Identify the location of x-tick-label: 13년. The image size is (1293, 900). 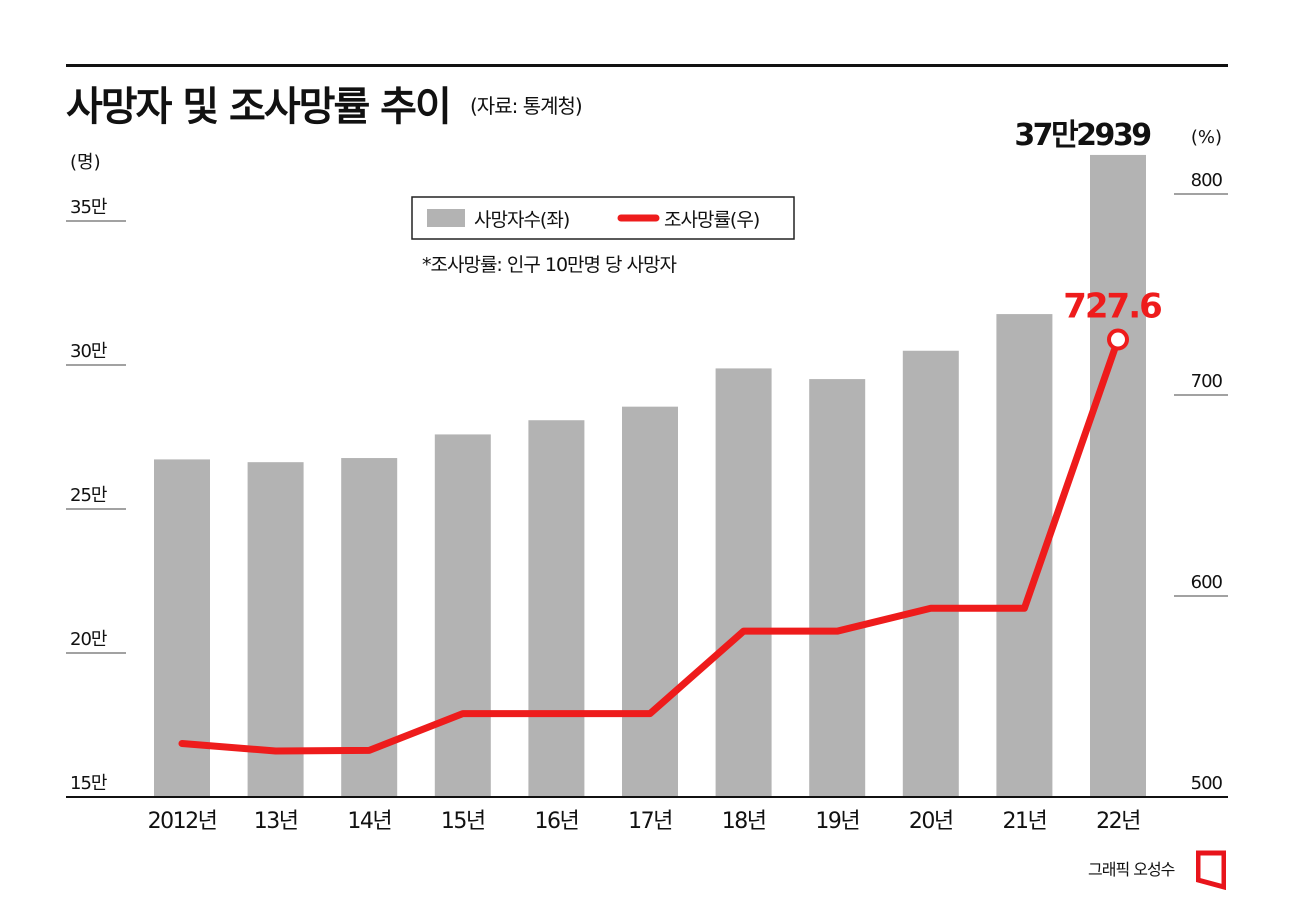
(276, 821).